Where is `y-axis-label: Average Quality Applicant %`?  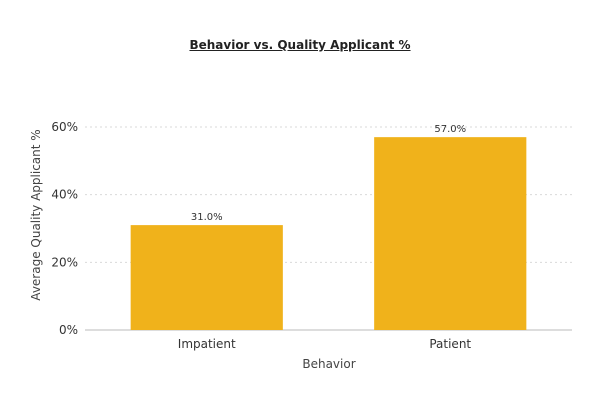 y-axis-label: Average Quality Applicant % is located at coordinates (36, 214).